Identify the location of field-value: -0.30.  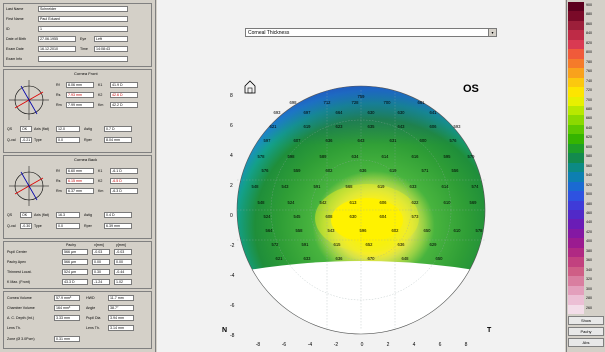
(26, 226).